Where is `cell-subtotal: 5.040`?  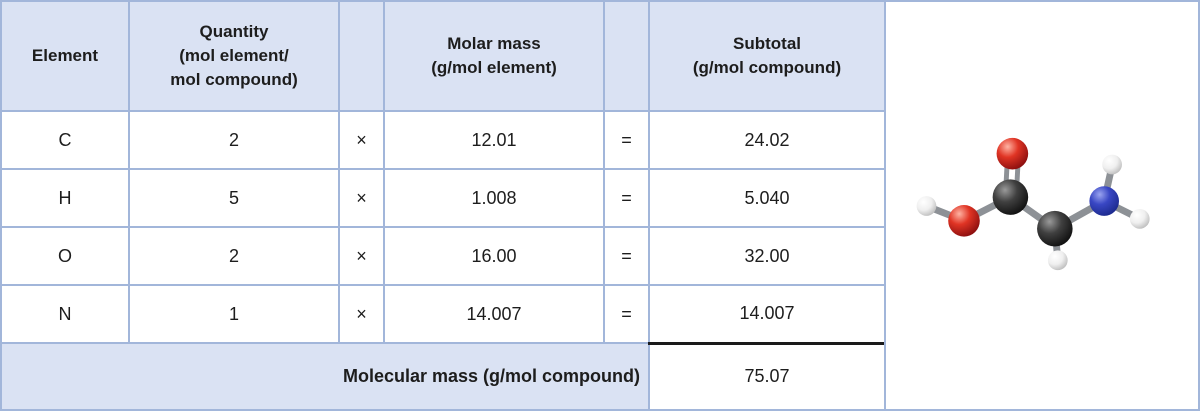
cell-subtotal: 5.040 is located at coordinates (767, 198).